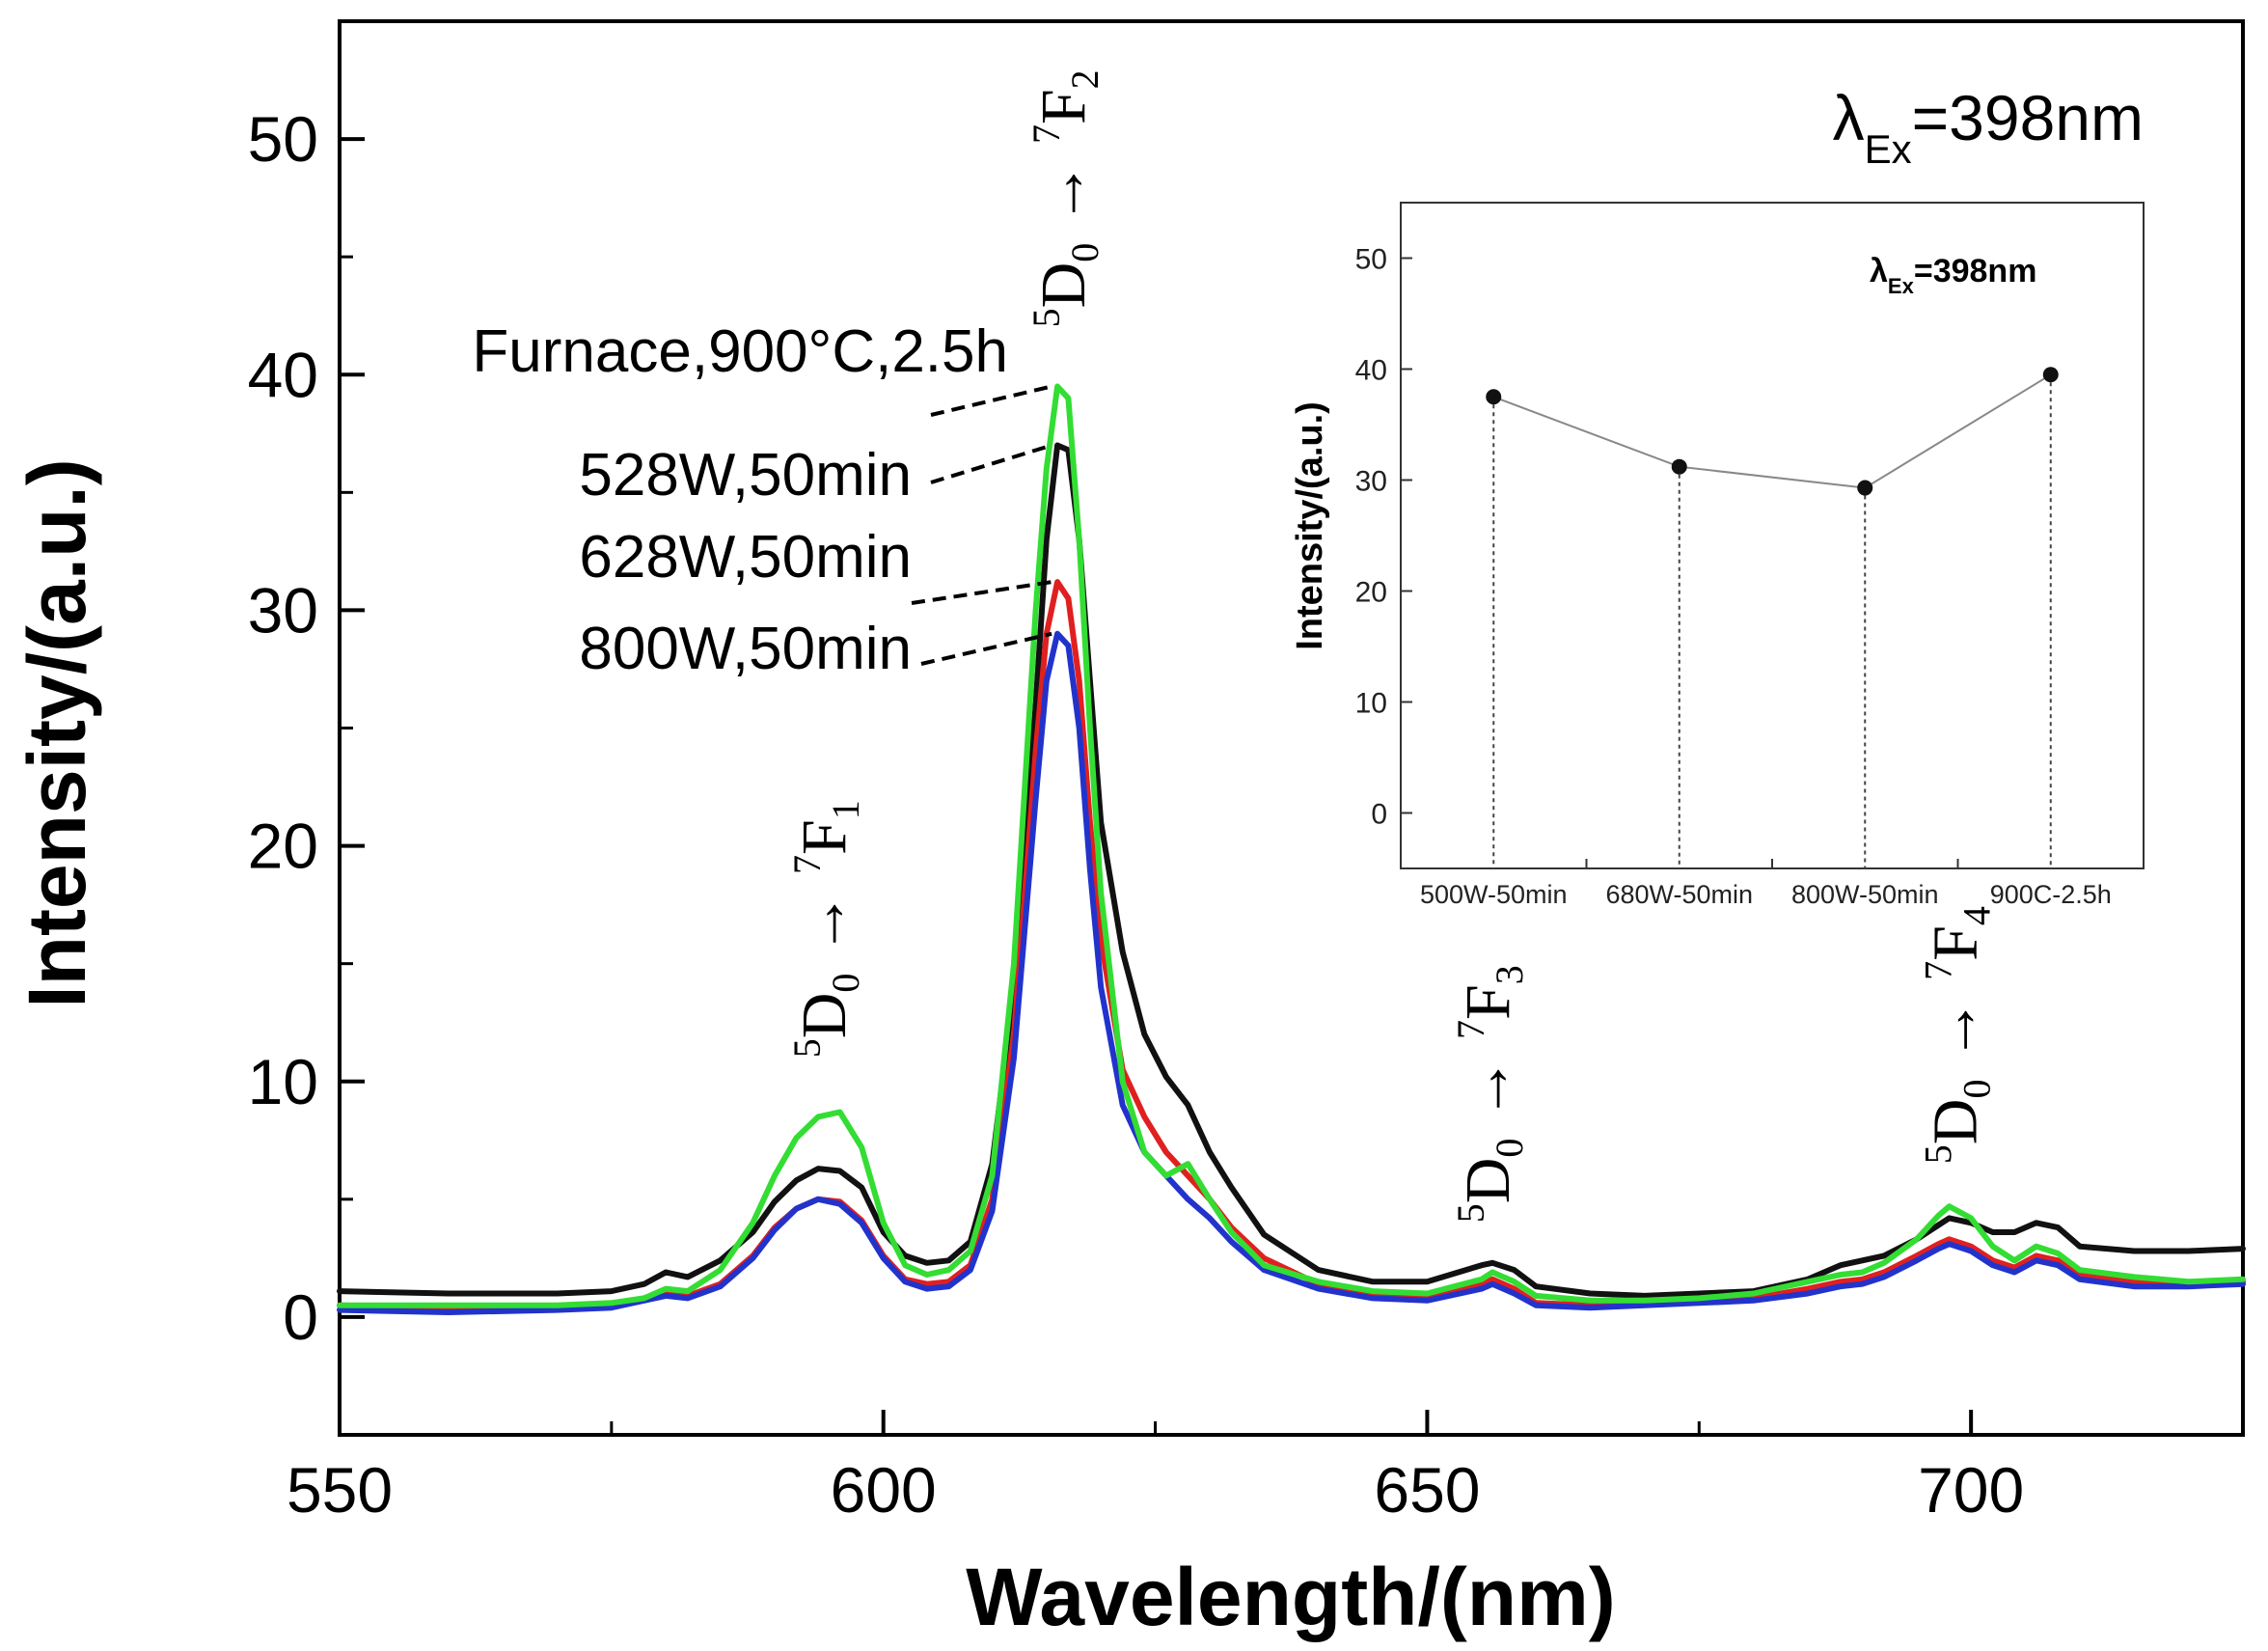 The height and width of the screenshot is (1651, 2268). I want to click on inset-x-tick-label: 500W-50min, so click(1494, 894).